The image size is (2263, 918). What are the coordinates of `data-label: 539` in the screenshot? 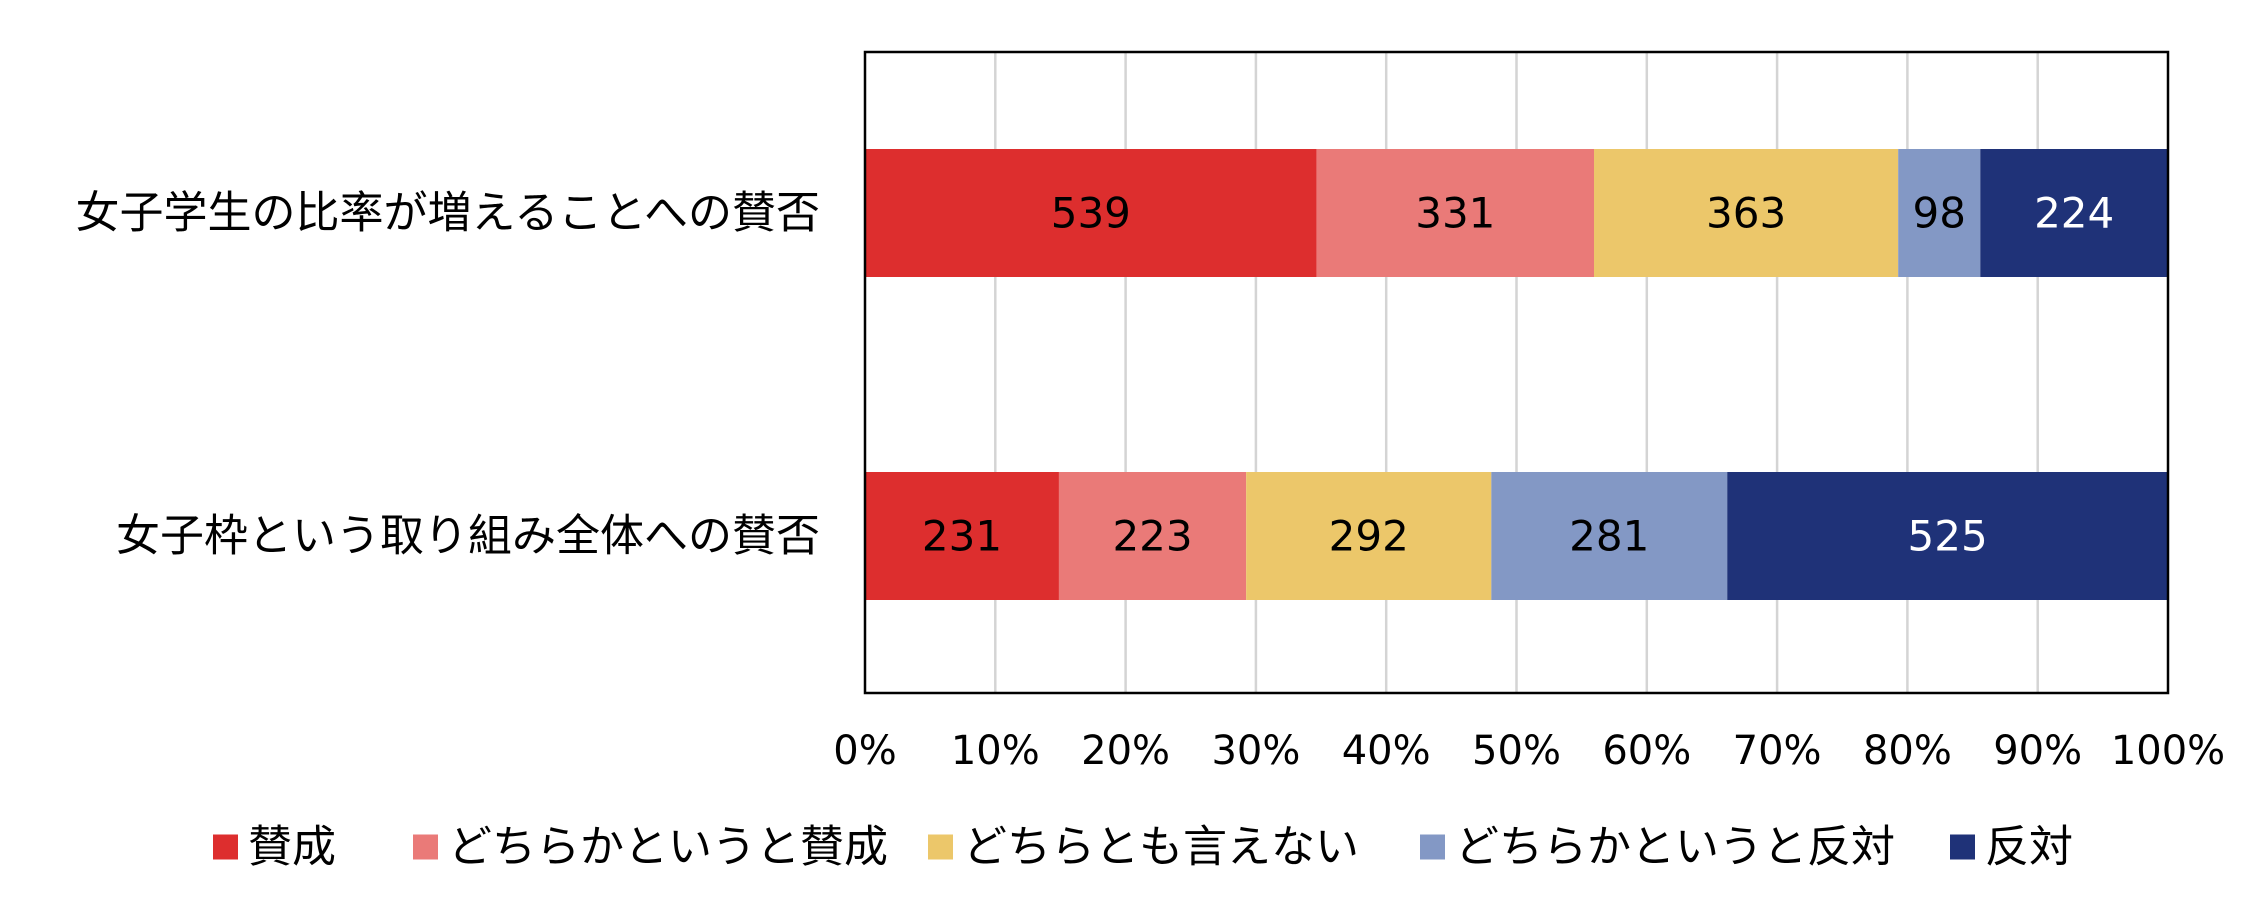 It's located at (1091, 213).